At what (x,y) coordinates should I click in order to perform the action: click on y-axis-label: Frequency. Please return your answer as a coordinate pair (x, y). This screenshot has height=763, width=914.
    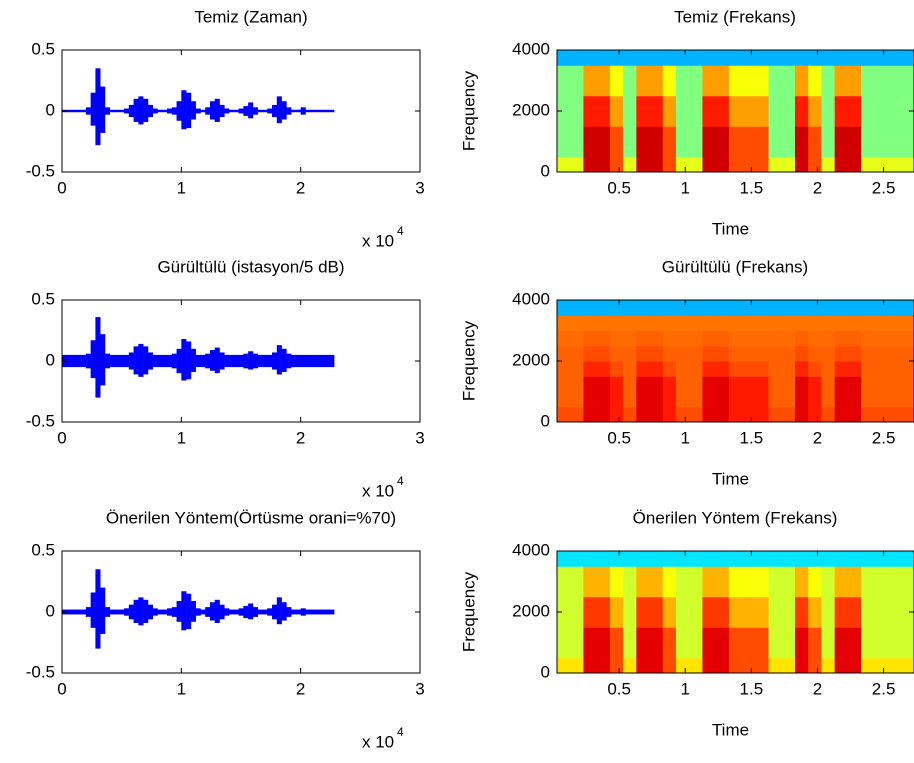
    Looking at the image, I should click on (468, 110).